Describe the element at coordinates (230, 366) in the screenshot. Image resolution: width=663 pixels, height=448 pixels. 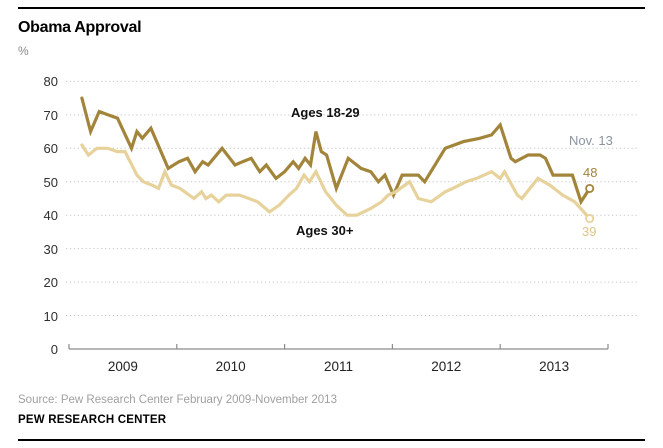
I see `x-axis-year-label-2010: 2010` at that location.